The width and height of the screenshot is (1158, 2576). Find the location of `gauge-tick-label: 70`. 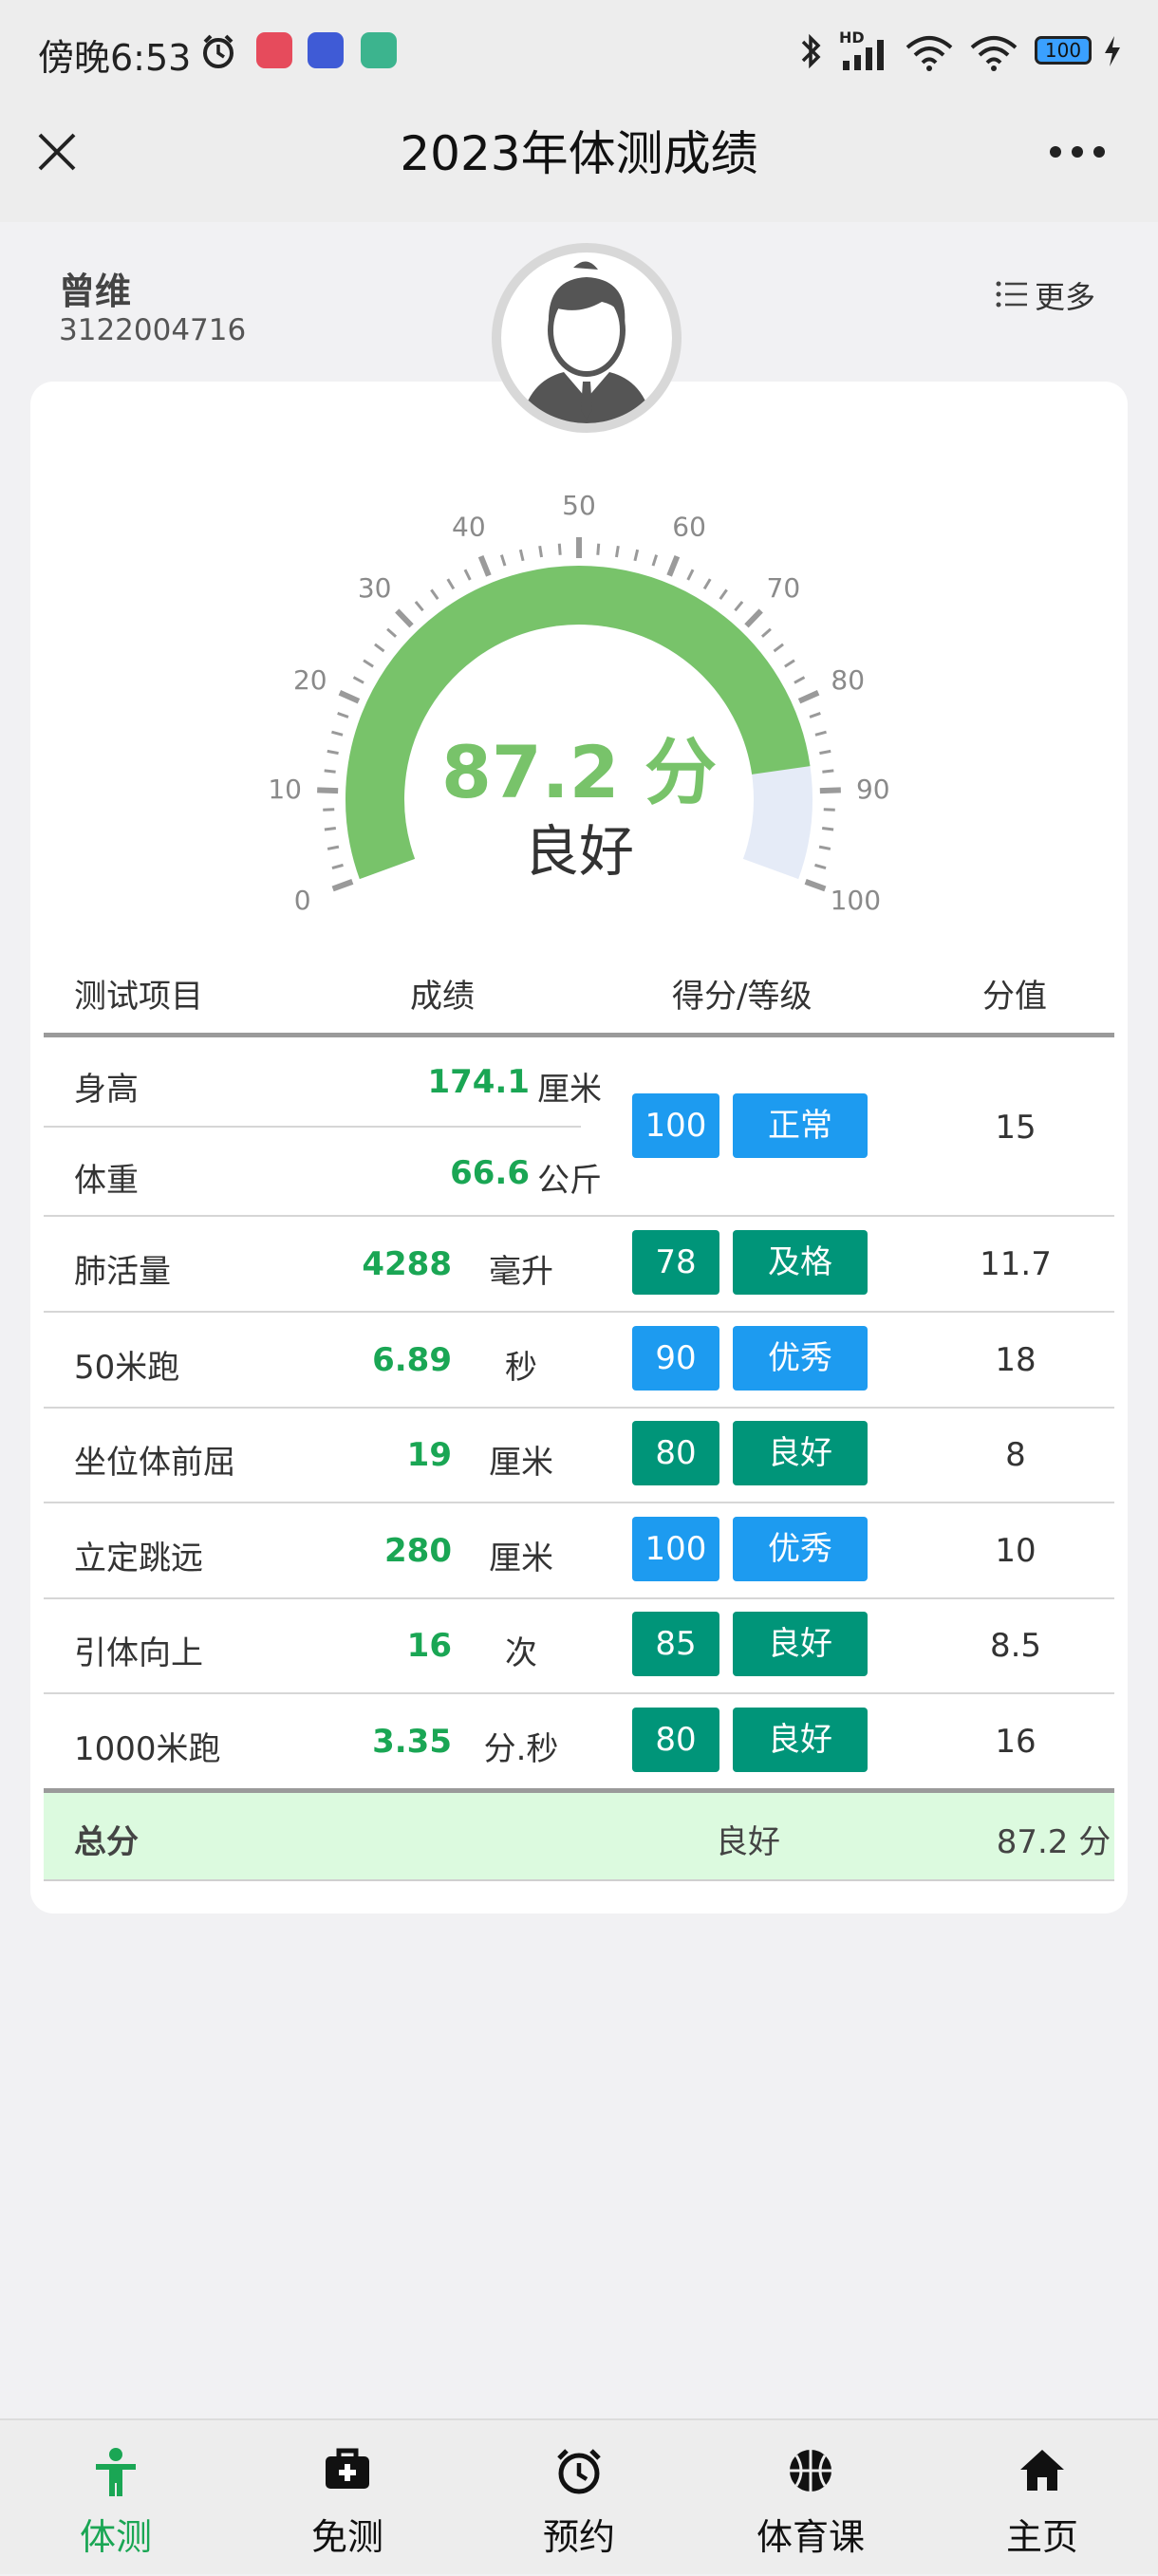

gauge-tick-label: 70 is located at coordinates (784, 588).